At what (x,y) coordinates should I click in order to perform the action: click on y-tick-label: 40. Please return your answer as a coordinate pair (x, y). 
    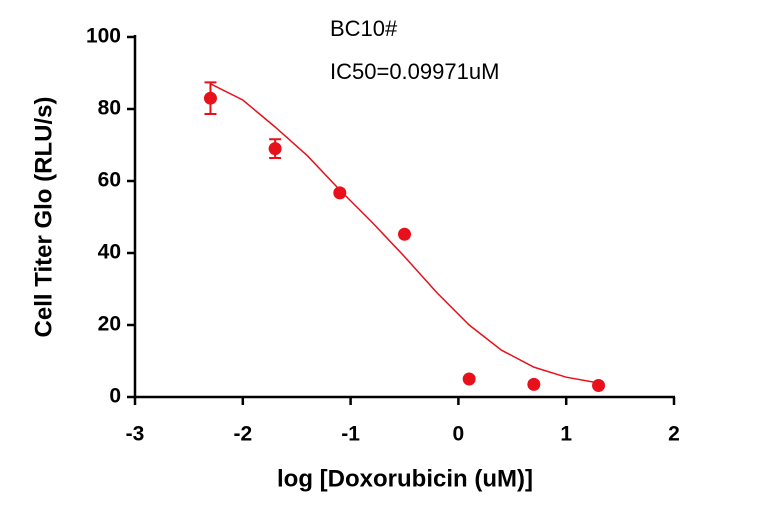
    Looking at the image, I should click on (109, 252).